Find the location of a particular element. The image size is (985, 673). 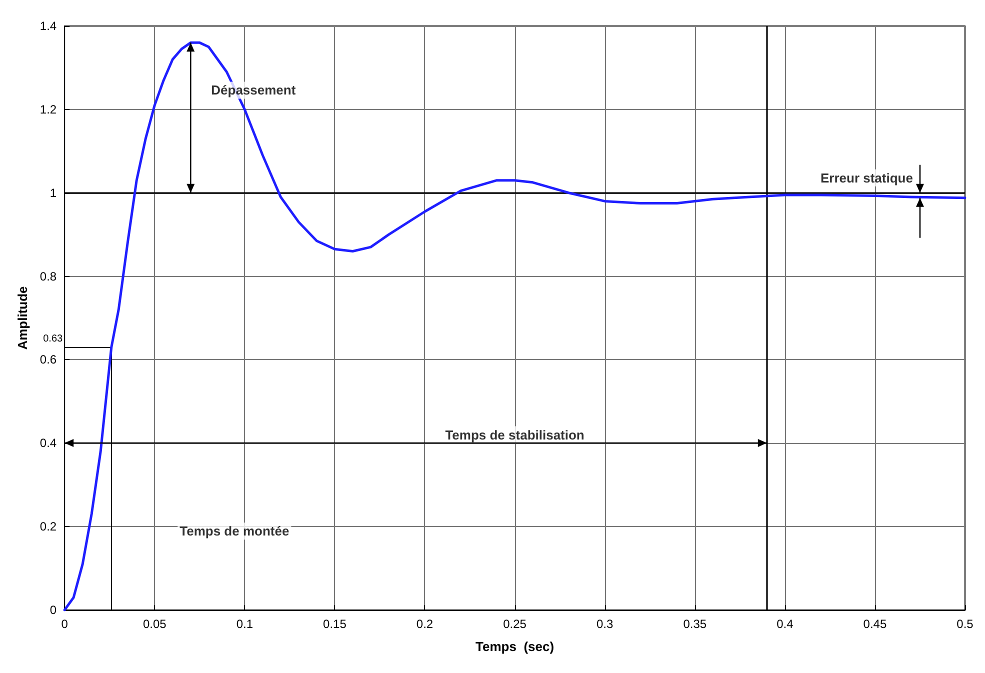

y-axis-title: Amplitude is located at coordinates (22, 318).